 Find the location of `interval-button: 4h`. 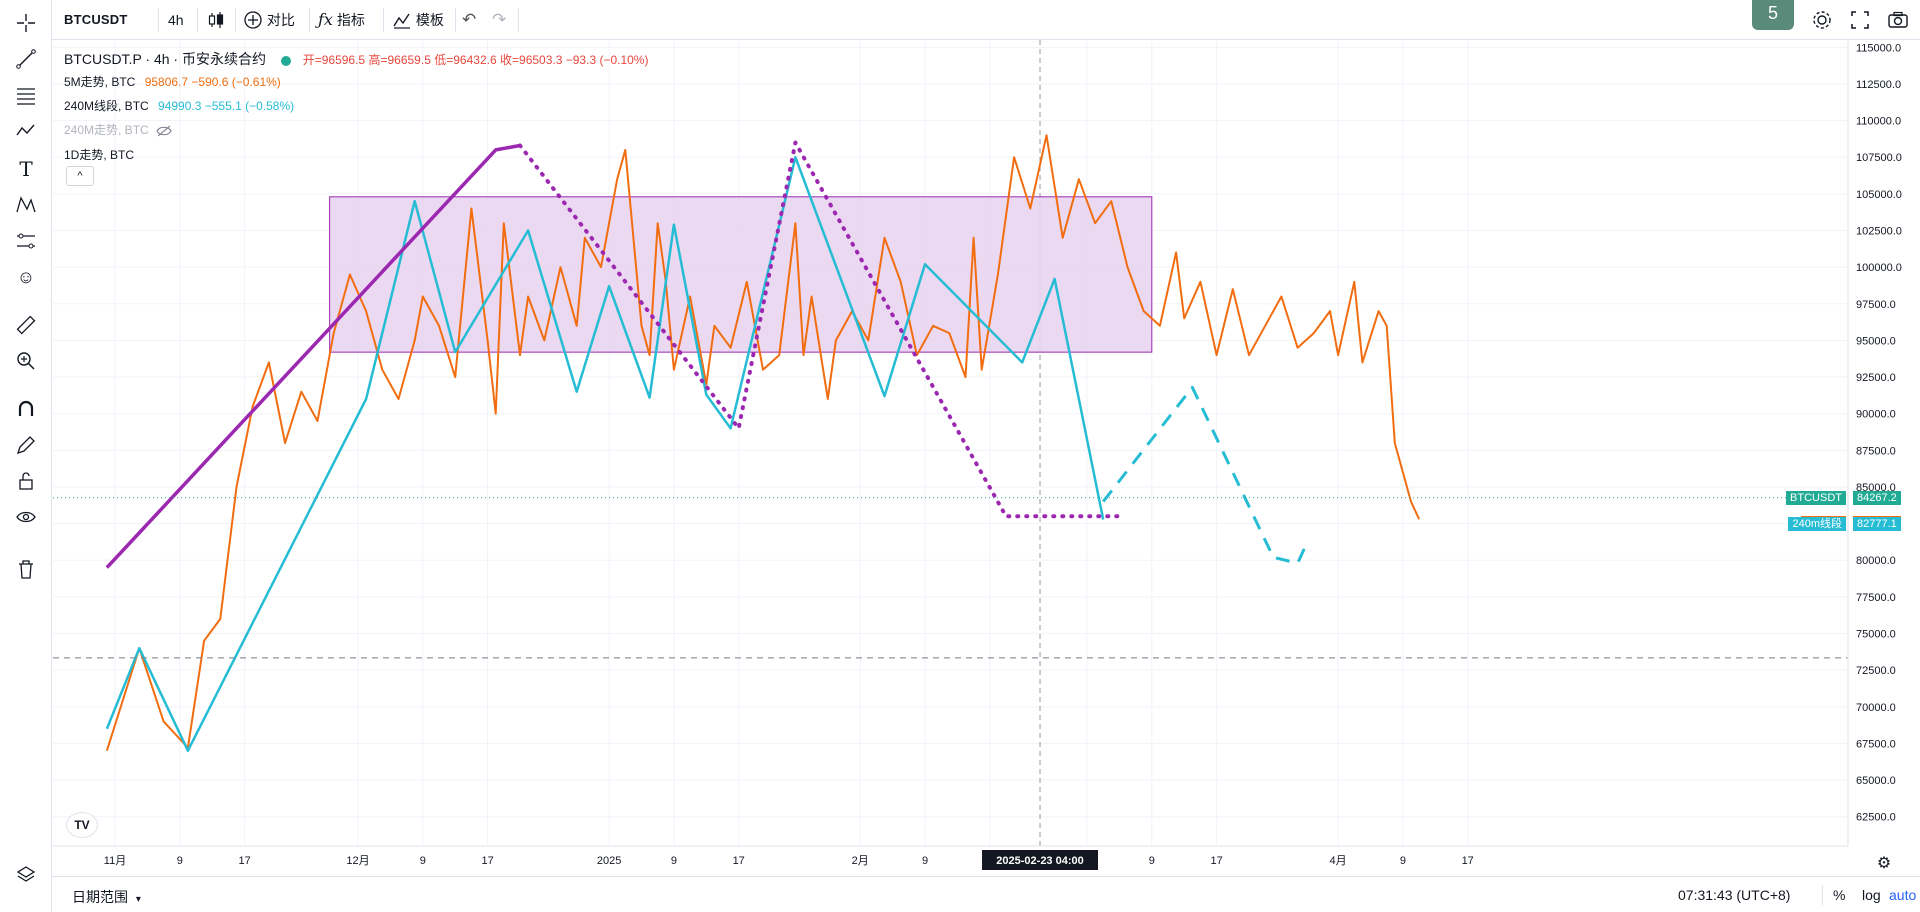

interval-button: 4h is located at coordinates (176, 20).